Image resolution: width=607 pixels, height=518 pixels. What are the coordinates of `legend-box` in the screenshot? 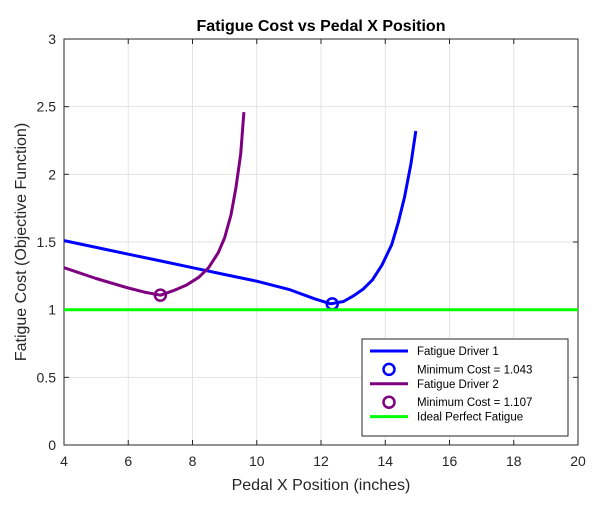 It's located at (465, 387).